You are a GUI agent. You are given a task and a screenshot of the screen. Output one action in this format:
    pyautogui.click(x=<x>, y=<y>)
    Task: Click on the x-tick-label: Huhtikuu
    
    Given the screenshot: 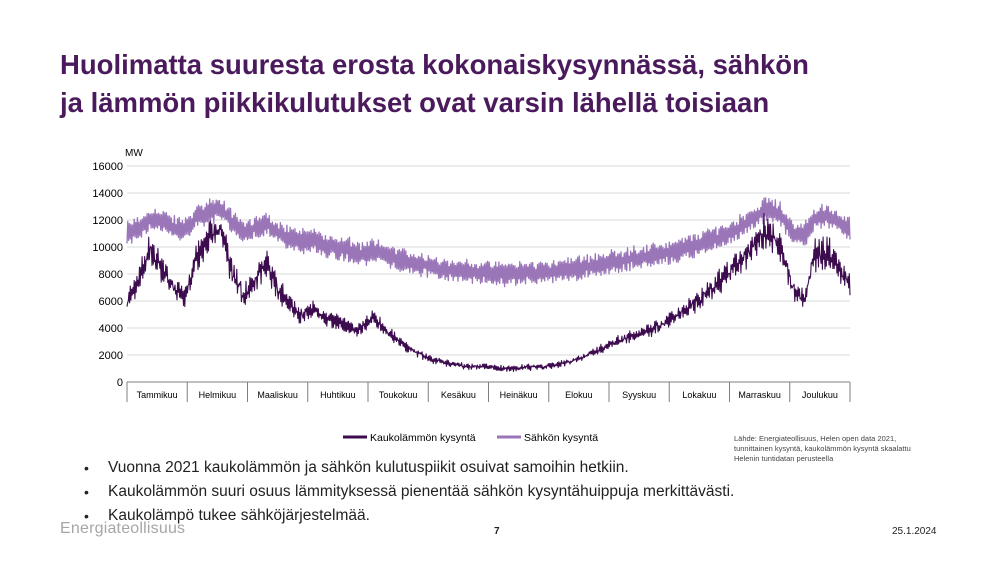 What is the action you would take?
    pyautogui.click(x=338, y=395)
    